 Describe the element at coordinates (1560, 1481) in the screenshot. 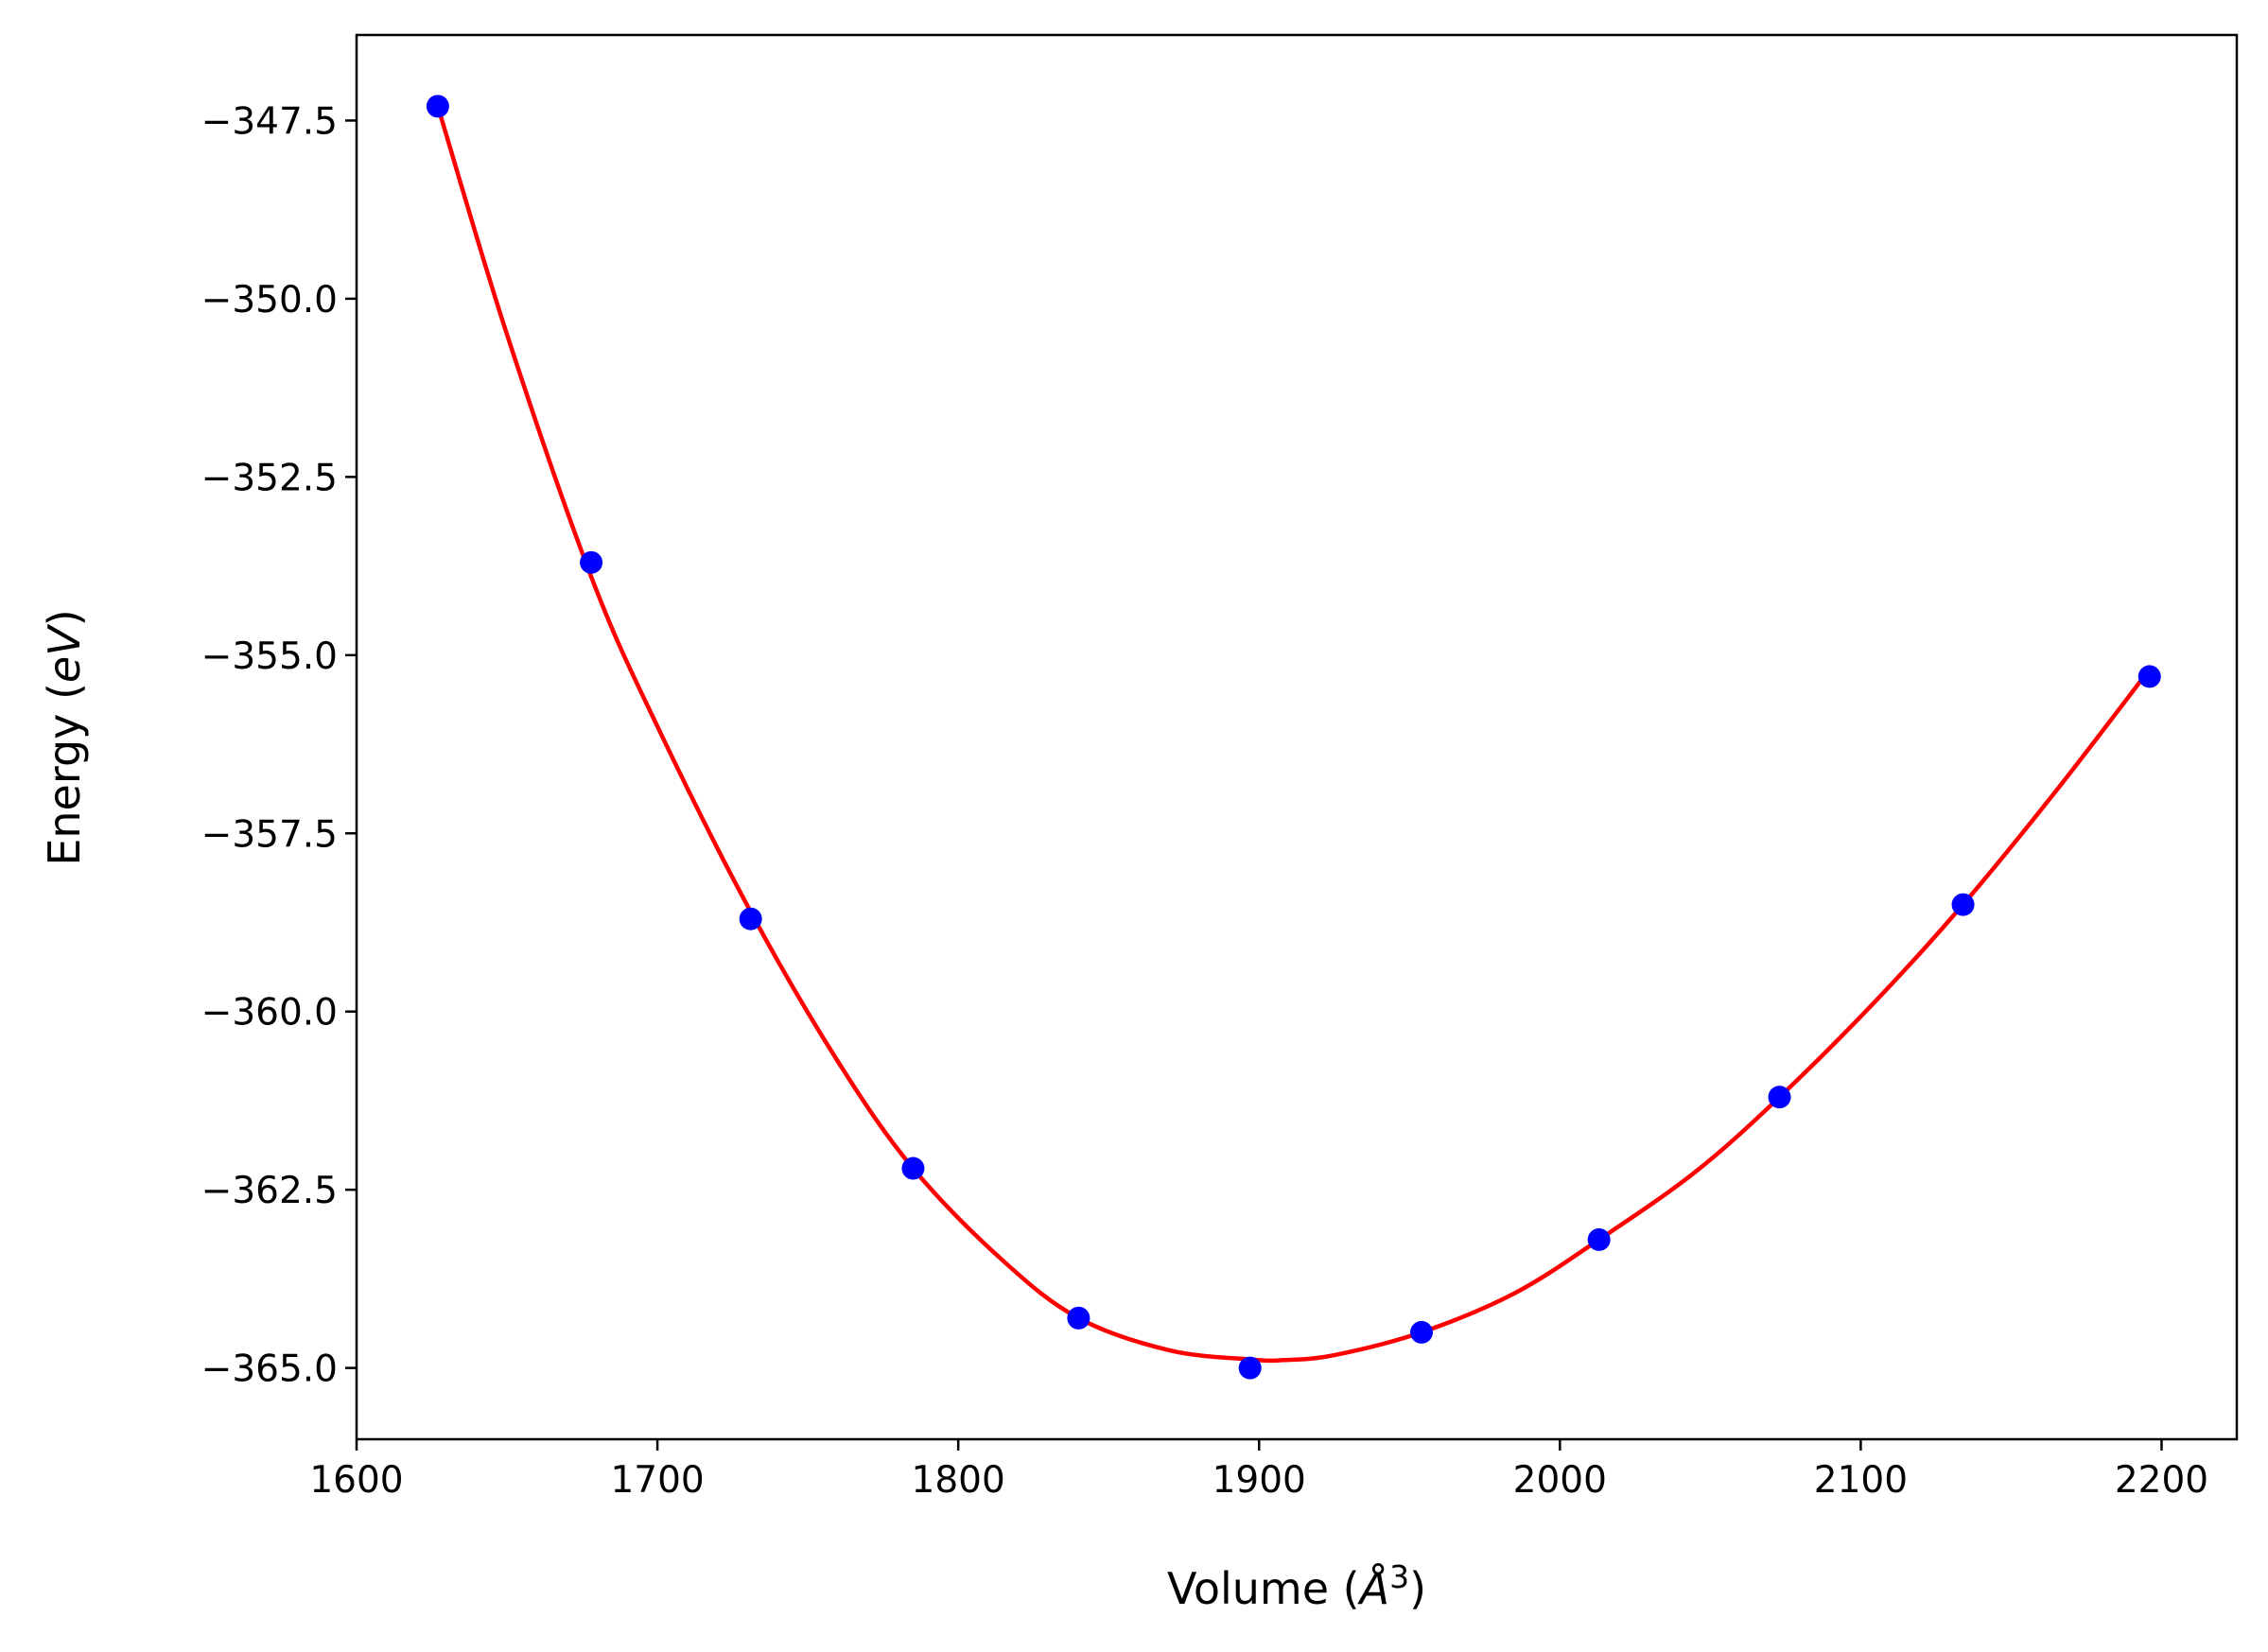

I see `x-tick-label: 2000` at that location.